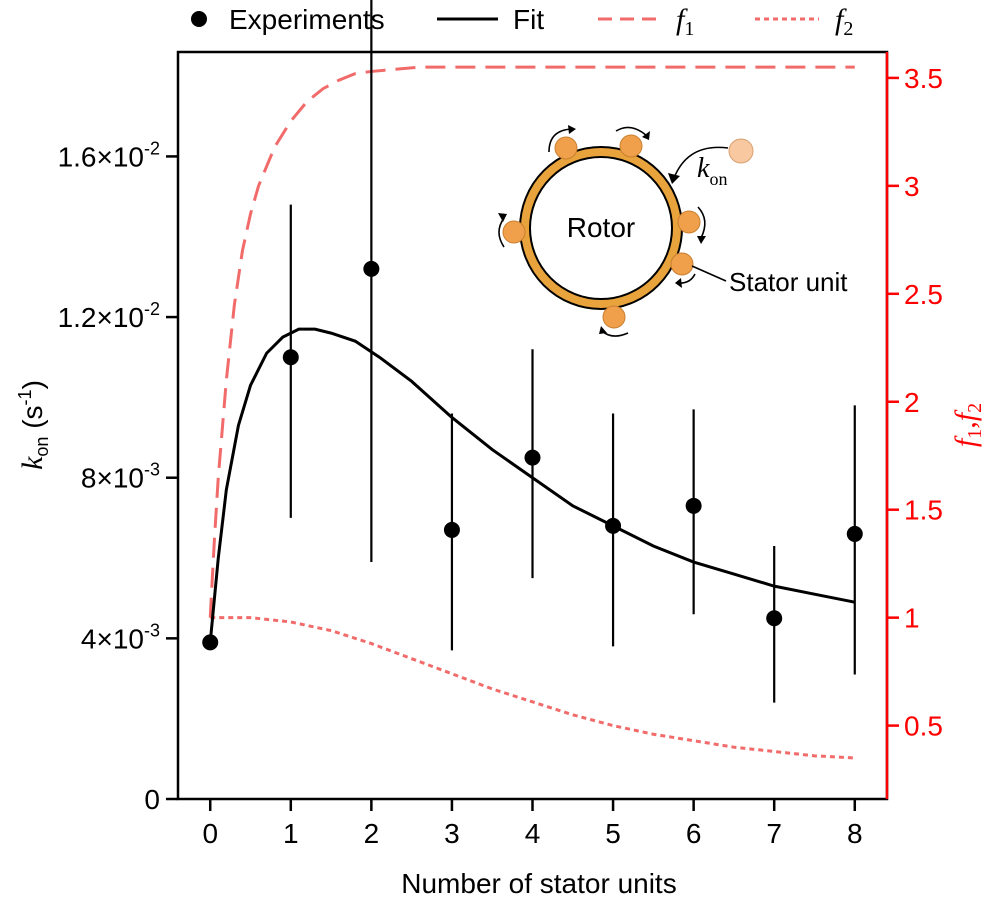  Describe the element at coordinates (109, 316) in the screenshot. I see `y-tick-label: 1.2×10⁻²` at that location.